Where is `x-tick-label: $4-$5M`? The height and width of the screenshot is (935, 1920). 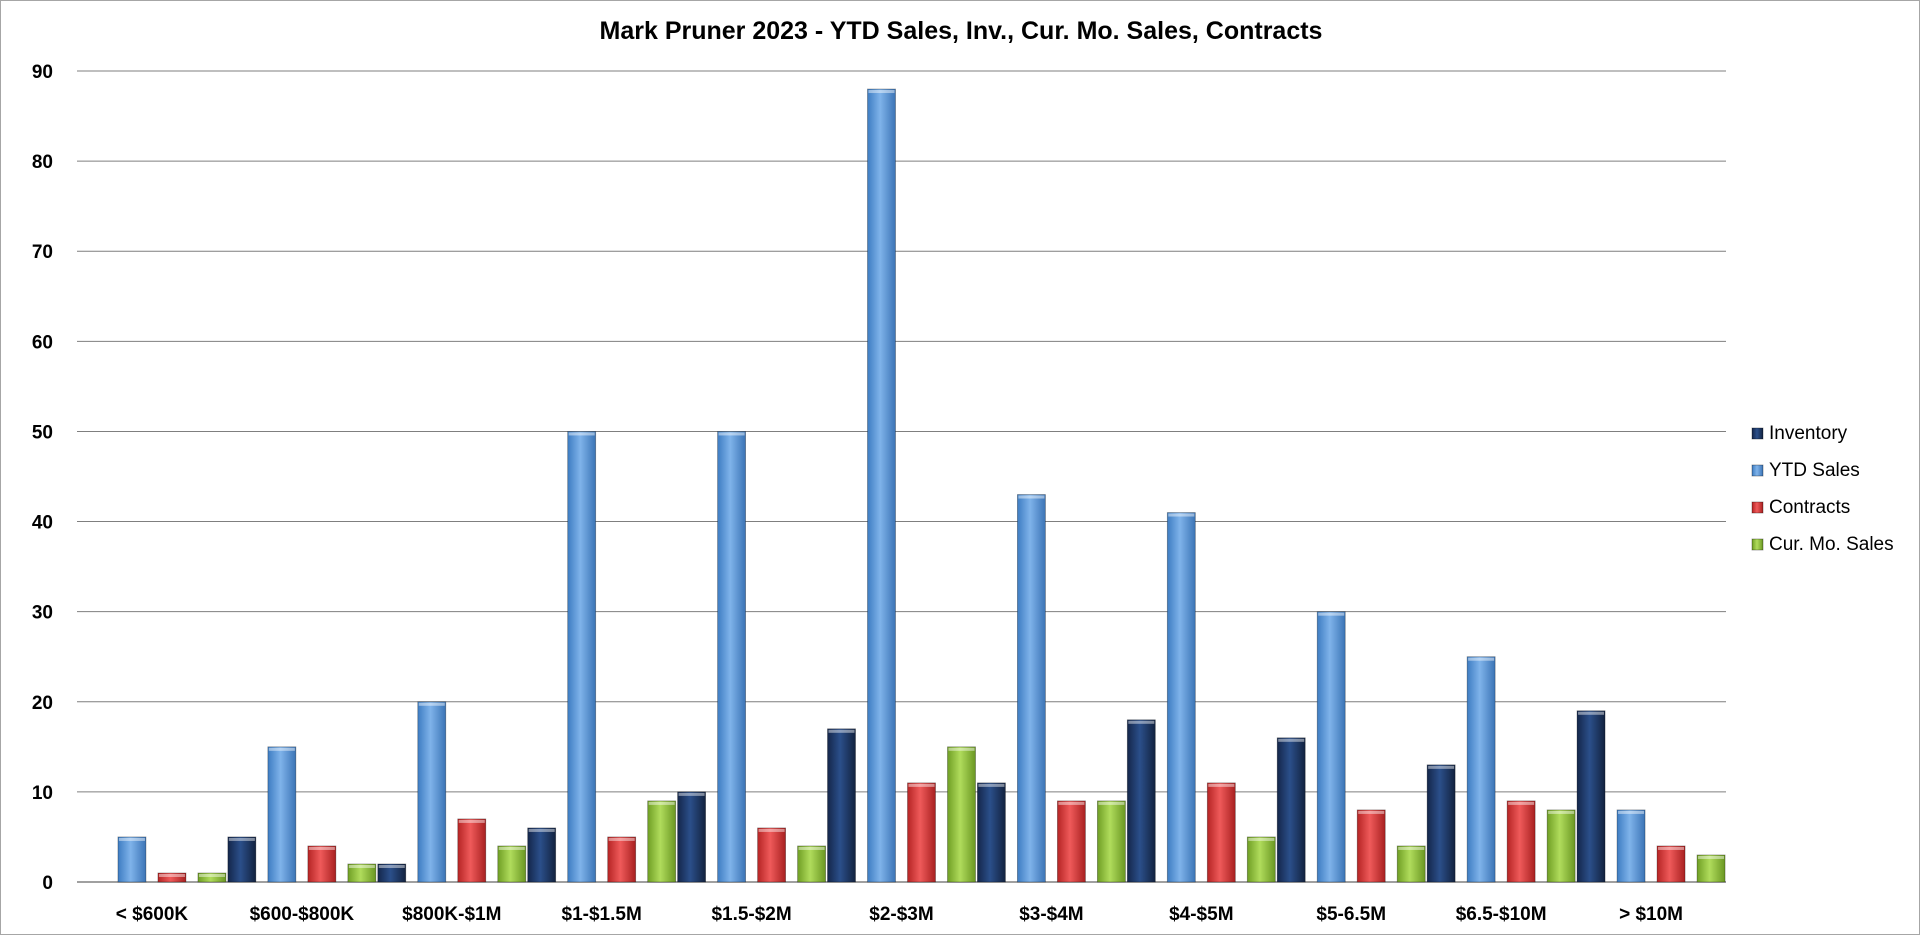 x-tick-label: $4-$5M is located at coordinates (1201, 914).